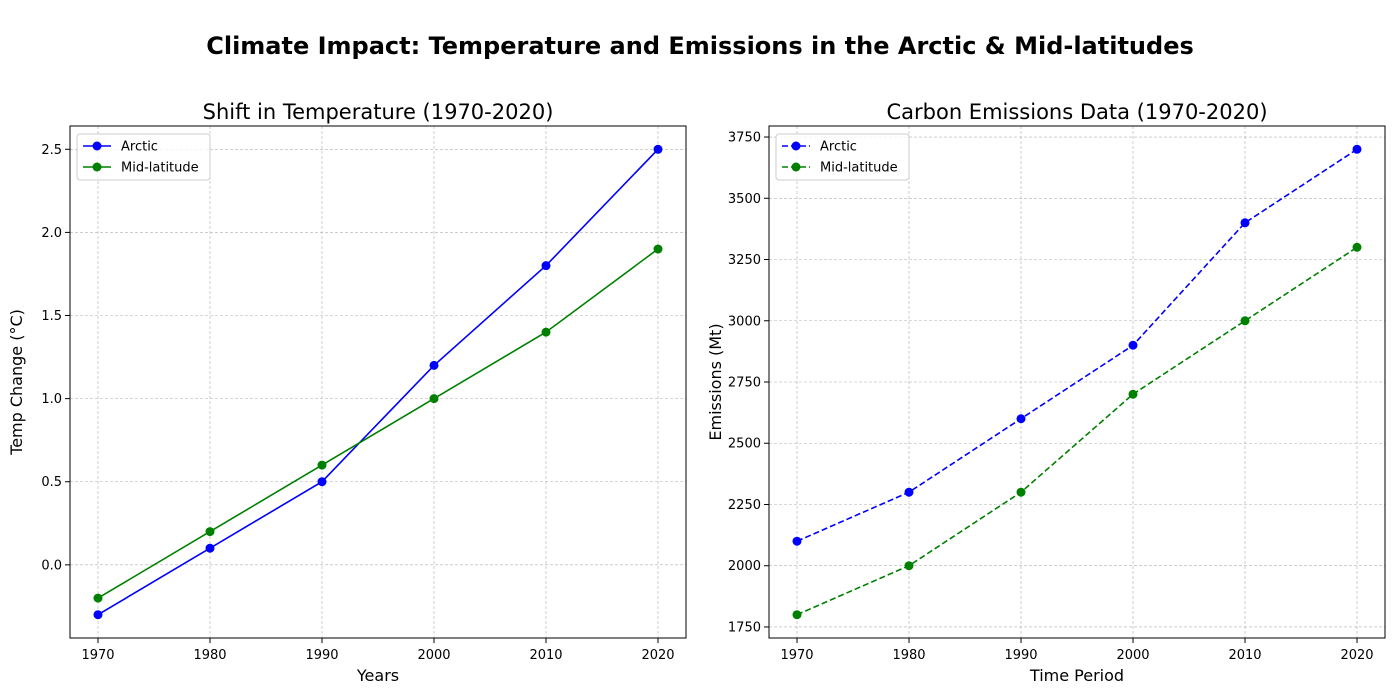 This screenshot has width=1400, height=700. Describe the element at coordinates (744, 383) in the screenshot. I see `y-tick-label: 2750` at that location.